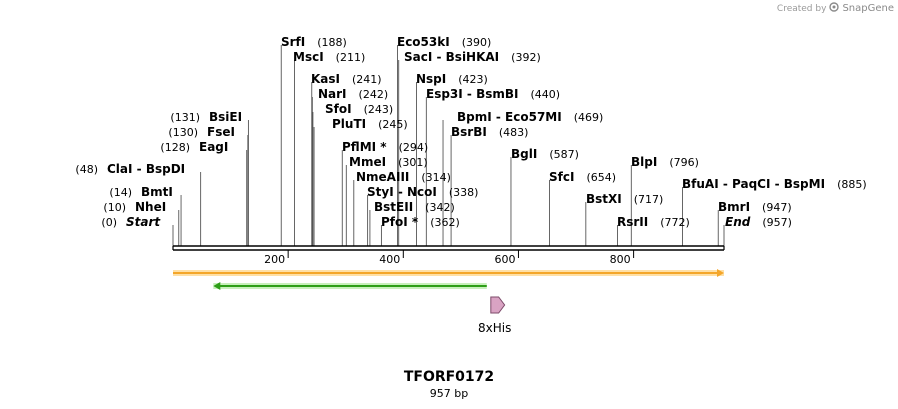 This screenshot has height=409, width=898. Describe the element at coordinates (436, 177) in the screenshot. I see `site-position-nmeaiii: (314)` at that location.